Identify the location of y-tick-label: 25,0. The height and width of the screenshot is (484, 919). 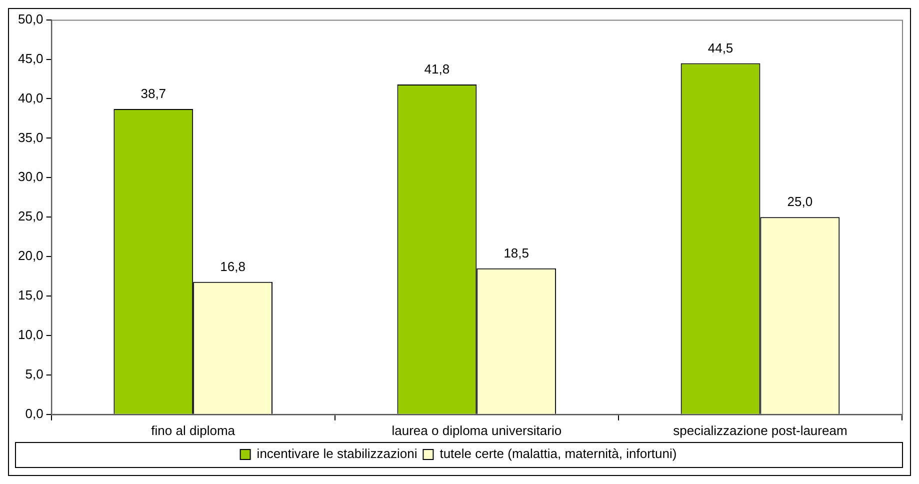
(31, 216).